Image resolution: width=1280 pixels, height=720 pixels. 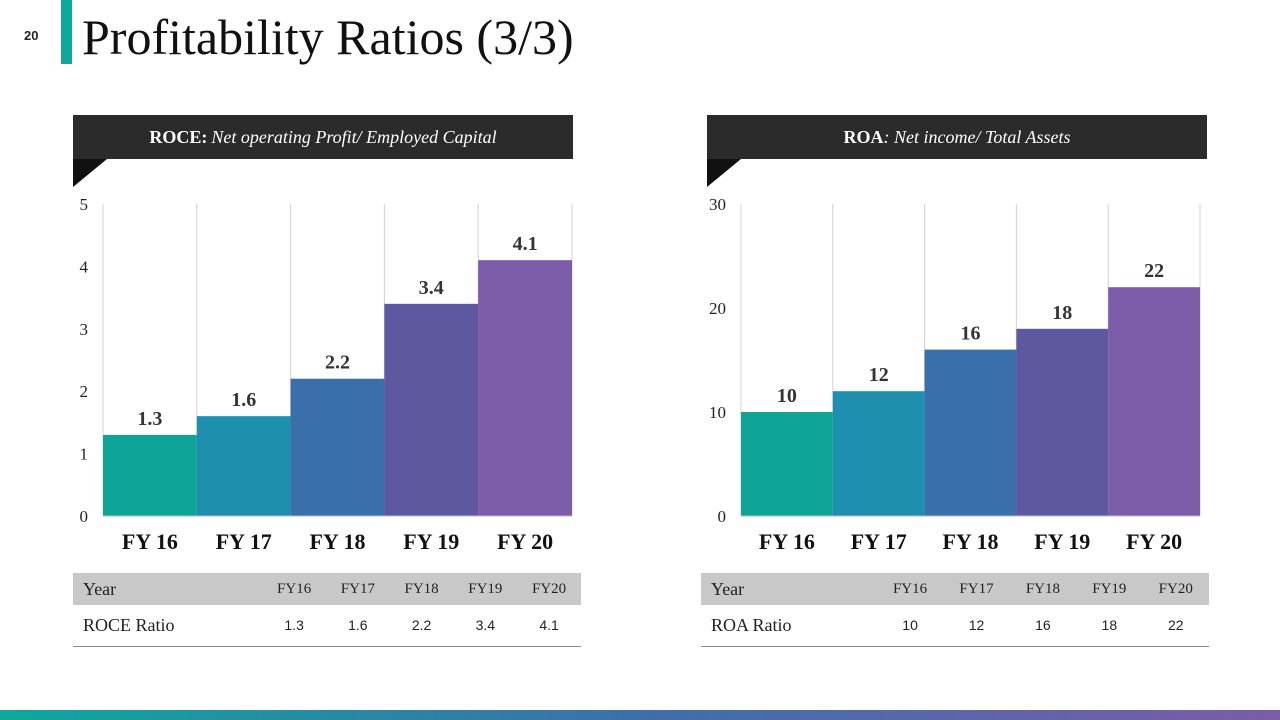 What do you see at coordinates (84, 391) in the screenshot?
I see `y-tick-label: 2` at bounding box center [84, 391].